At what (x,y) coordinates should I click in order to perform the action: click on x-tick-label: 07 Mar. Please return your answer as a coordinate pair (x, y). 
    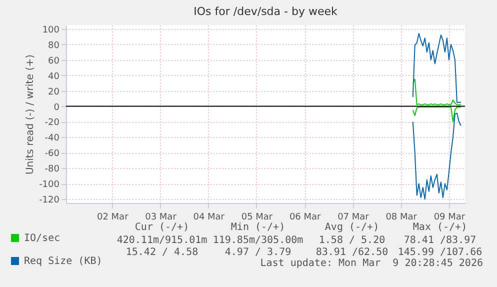
    Looking at the image, I should click on (354, 217).